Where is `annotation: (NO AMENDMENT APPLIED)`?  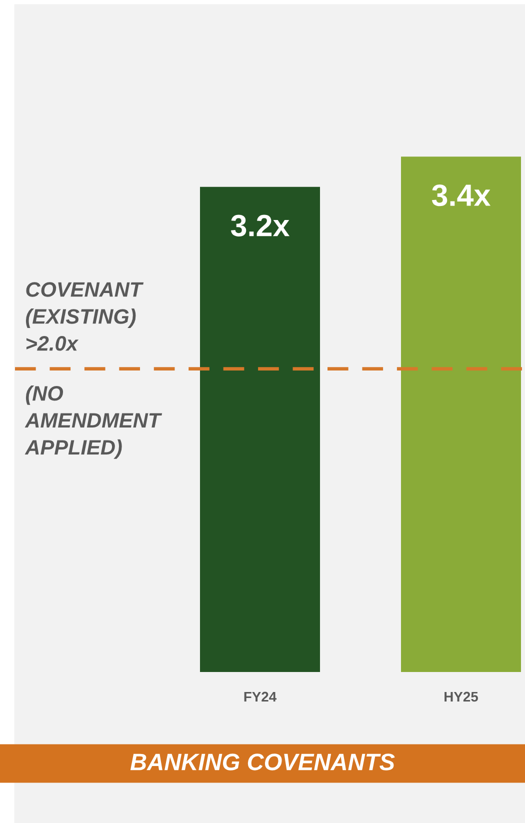 annotation: (NO AMENDMENT APPLIED) is located at coordinates (93, 422).